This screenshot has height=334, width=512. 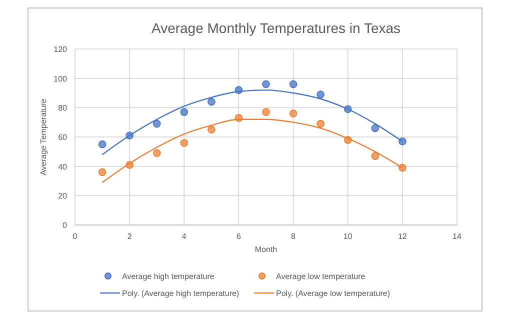 What do you see at coordinates (403, 236) in the screenshot?
I see `x-tick-label: 12` at bounding box center [403, 236].